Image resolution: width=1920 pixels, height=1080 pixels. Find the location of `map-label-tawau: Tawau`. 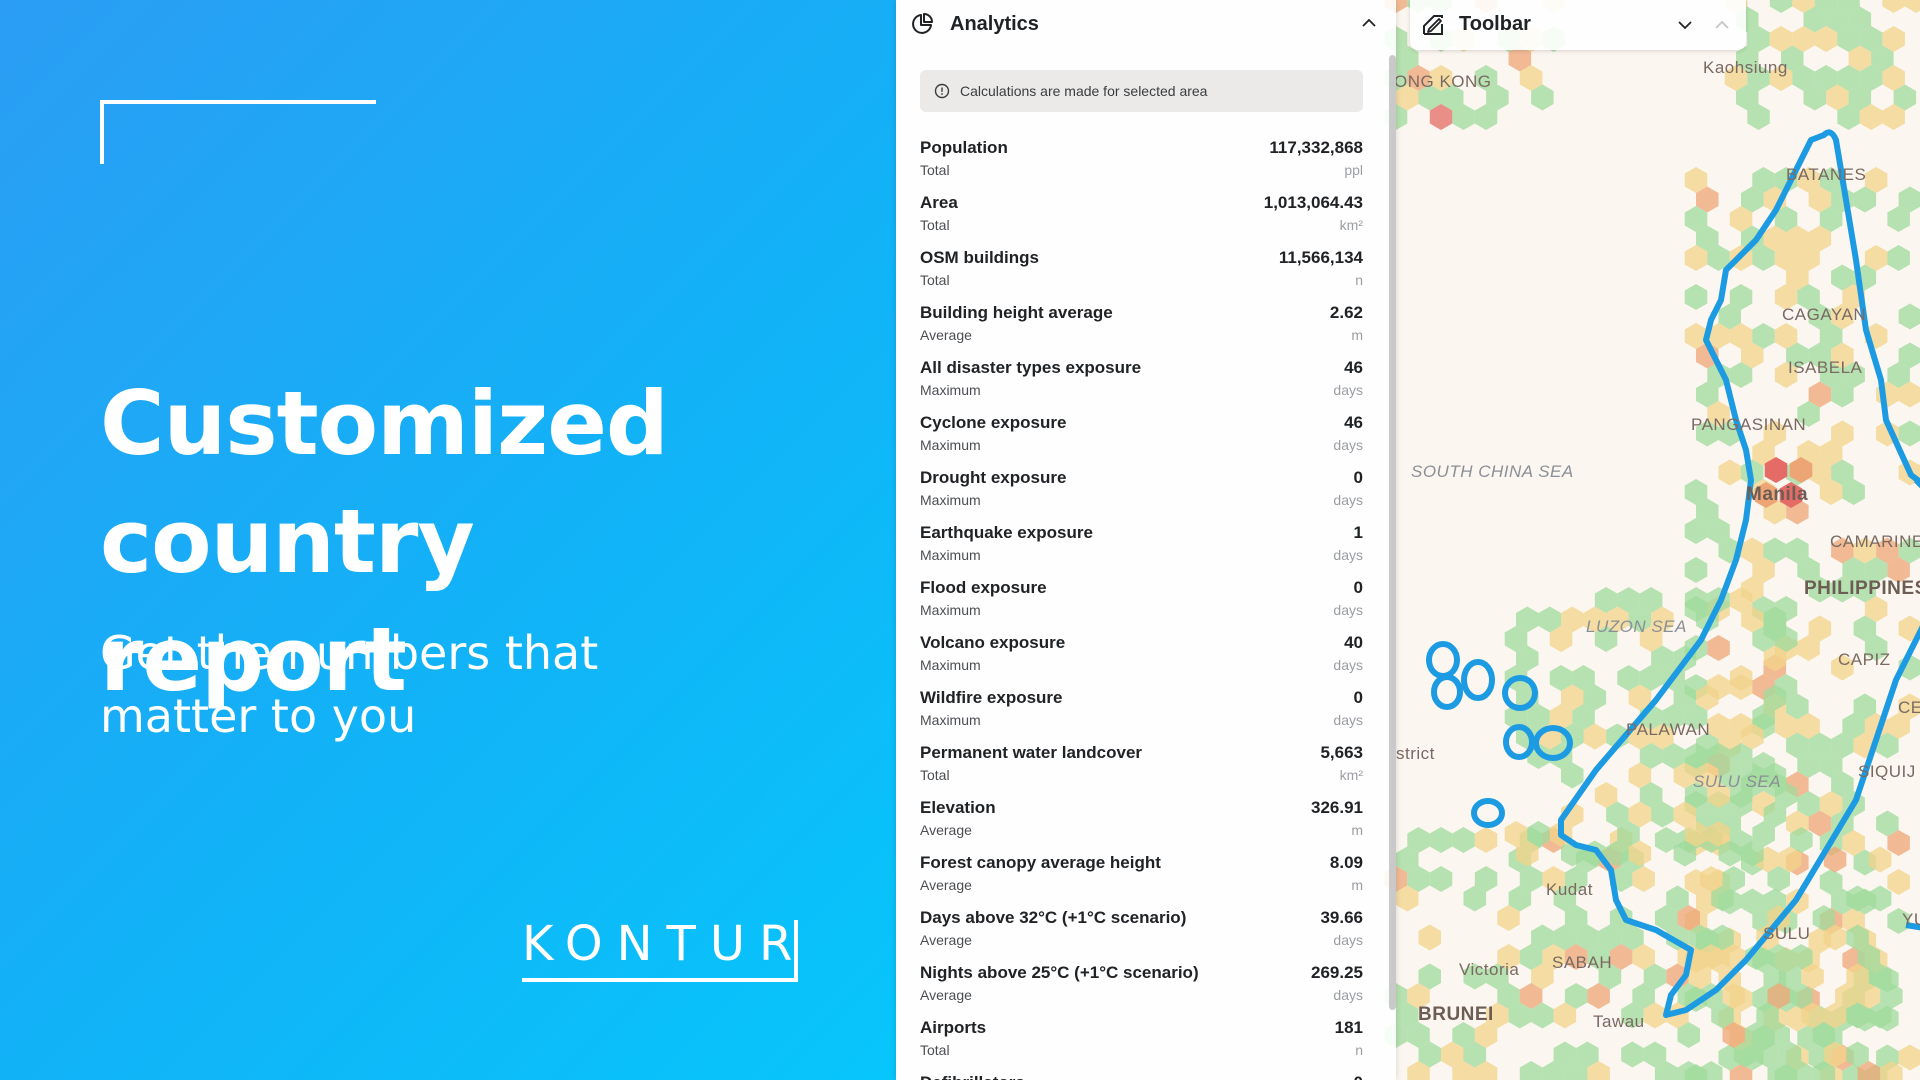

map-label-tawau: Tawau is located at coordinates (1619, 1021).